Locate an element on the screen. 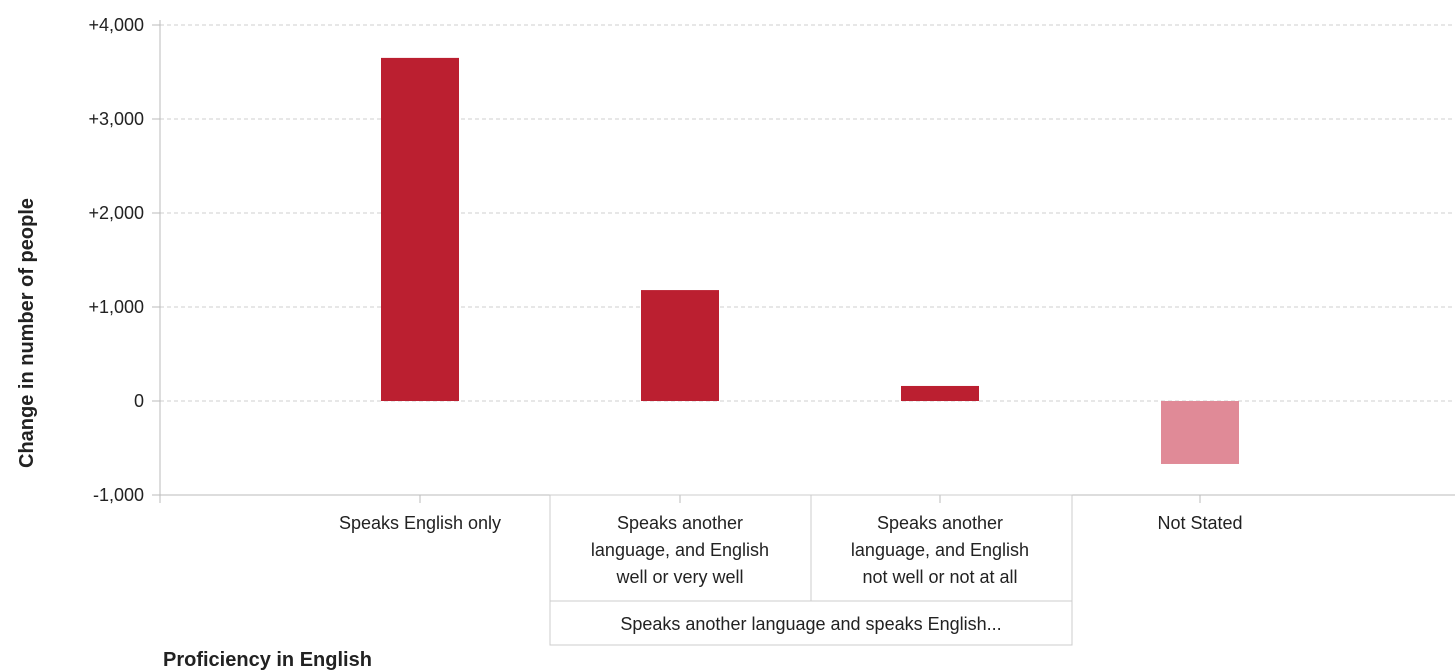 The image size is (1455, 672). x-category-label-line: Not Stated is located at coordinates (1199, 523).